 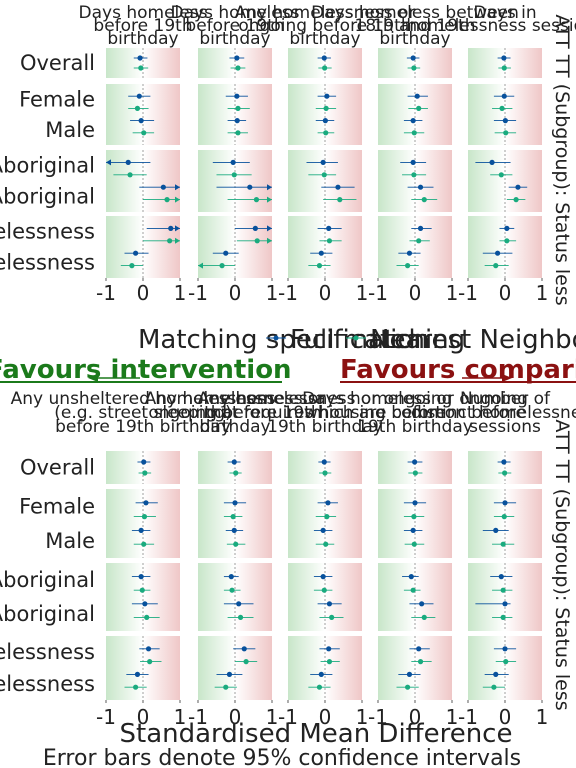 I want to click on row-group-3: Aboriginal Non-Aboriginal, so click(x=271, y=597).